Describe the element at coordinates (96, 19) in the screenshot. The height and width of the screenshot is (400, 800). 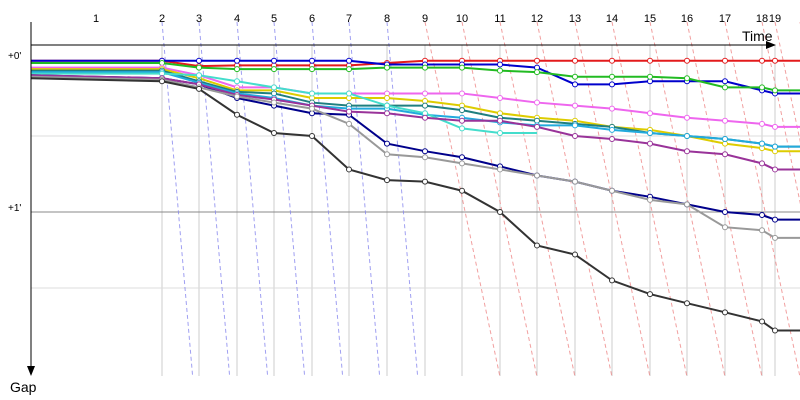
I see `x-tick-label: 1` at that location.